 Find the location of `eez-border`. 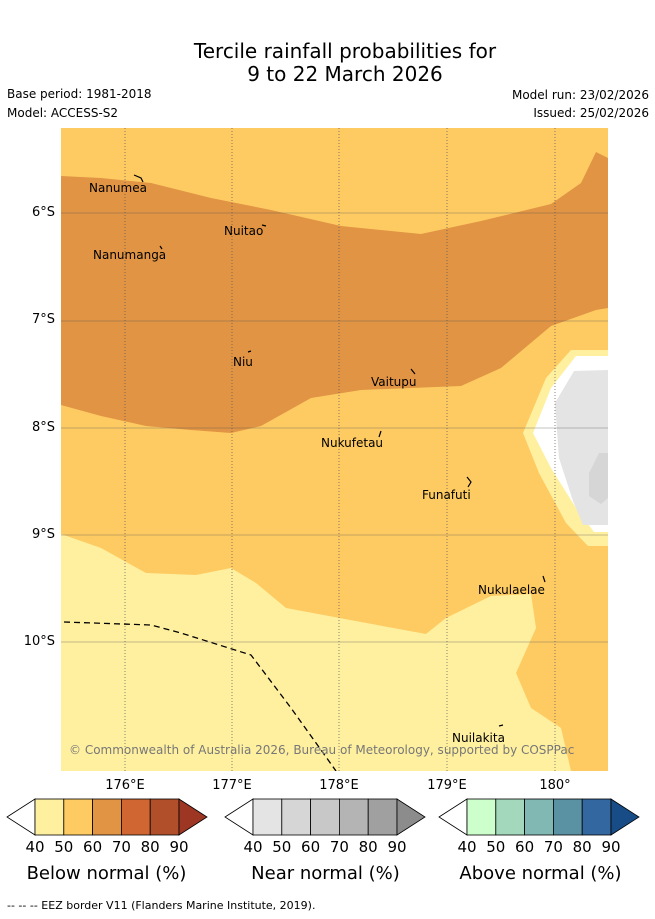

eez-border is located at coordinates (200, 696).